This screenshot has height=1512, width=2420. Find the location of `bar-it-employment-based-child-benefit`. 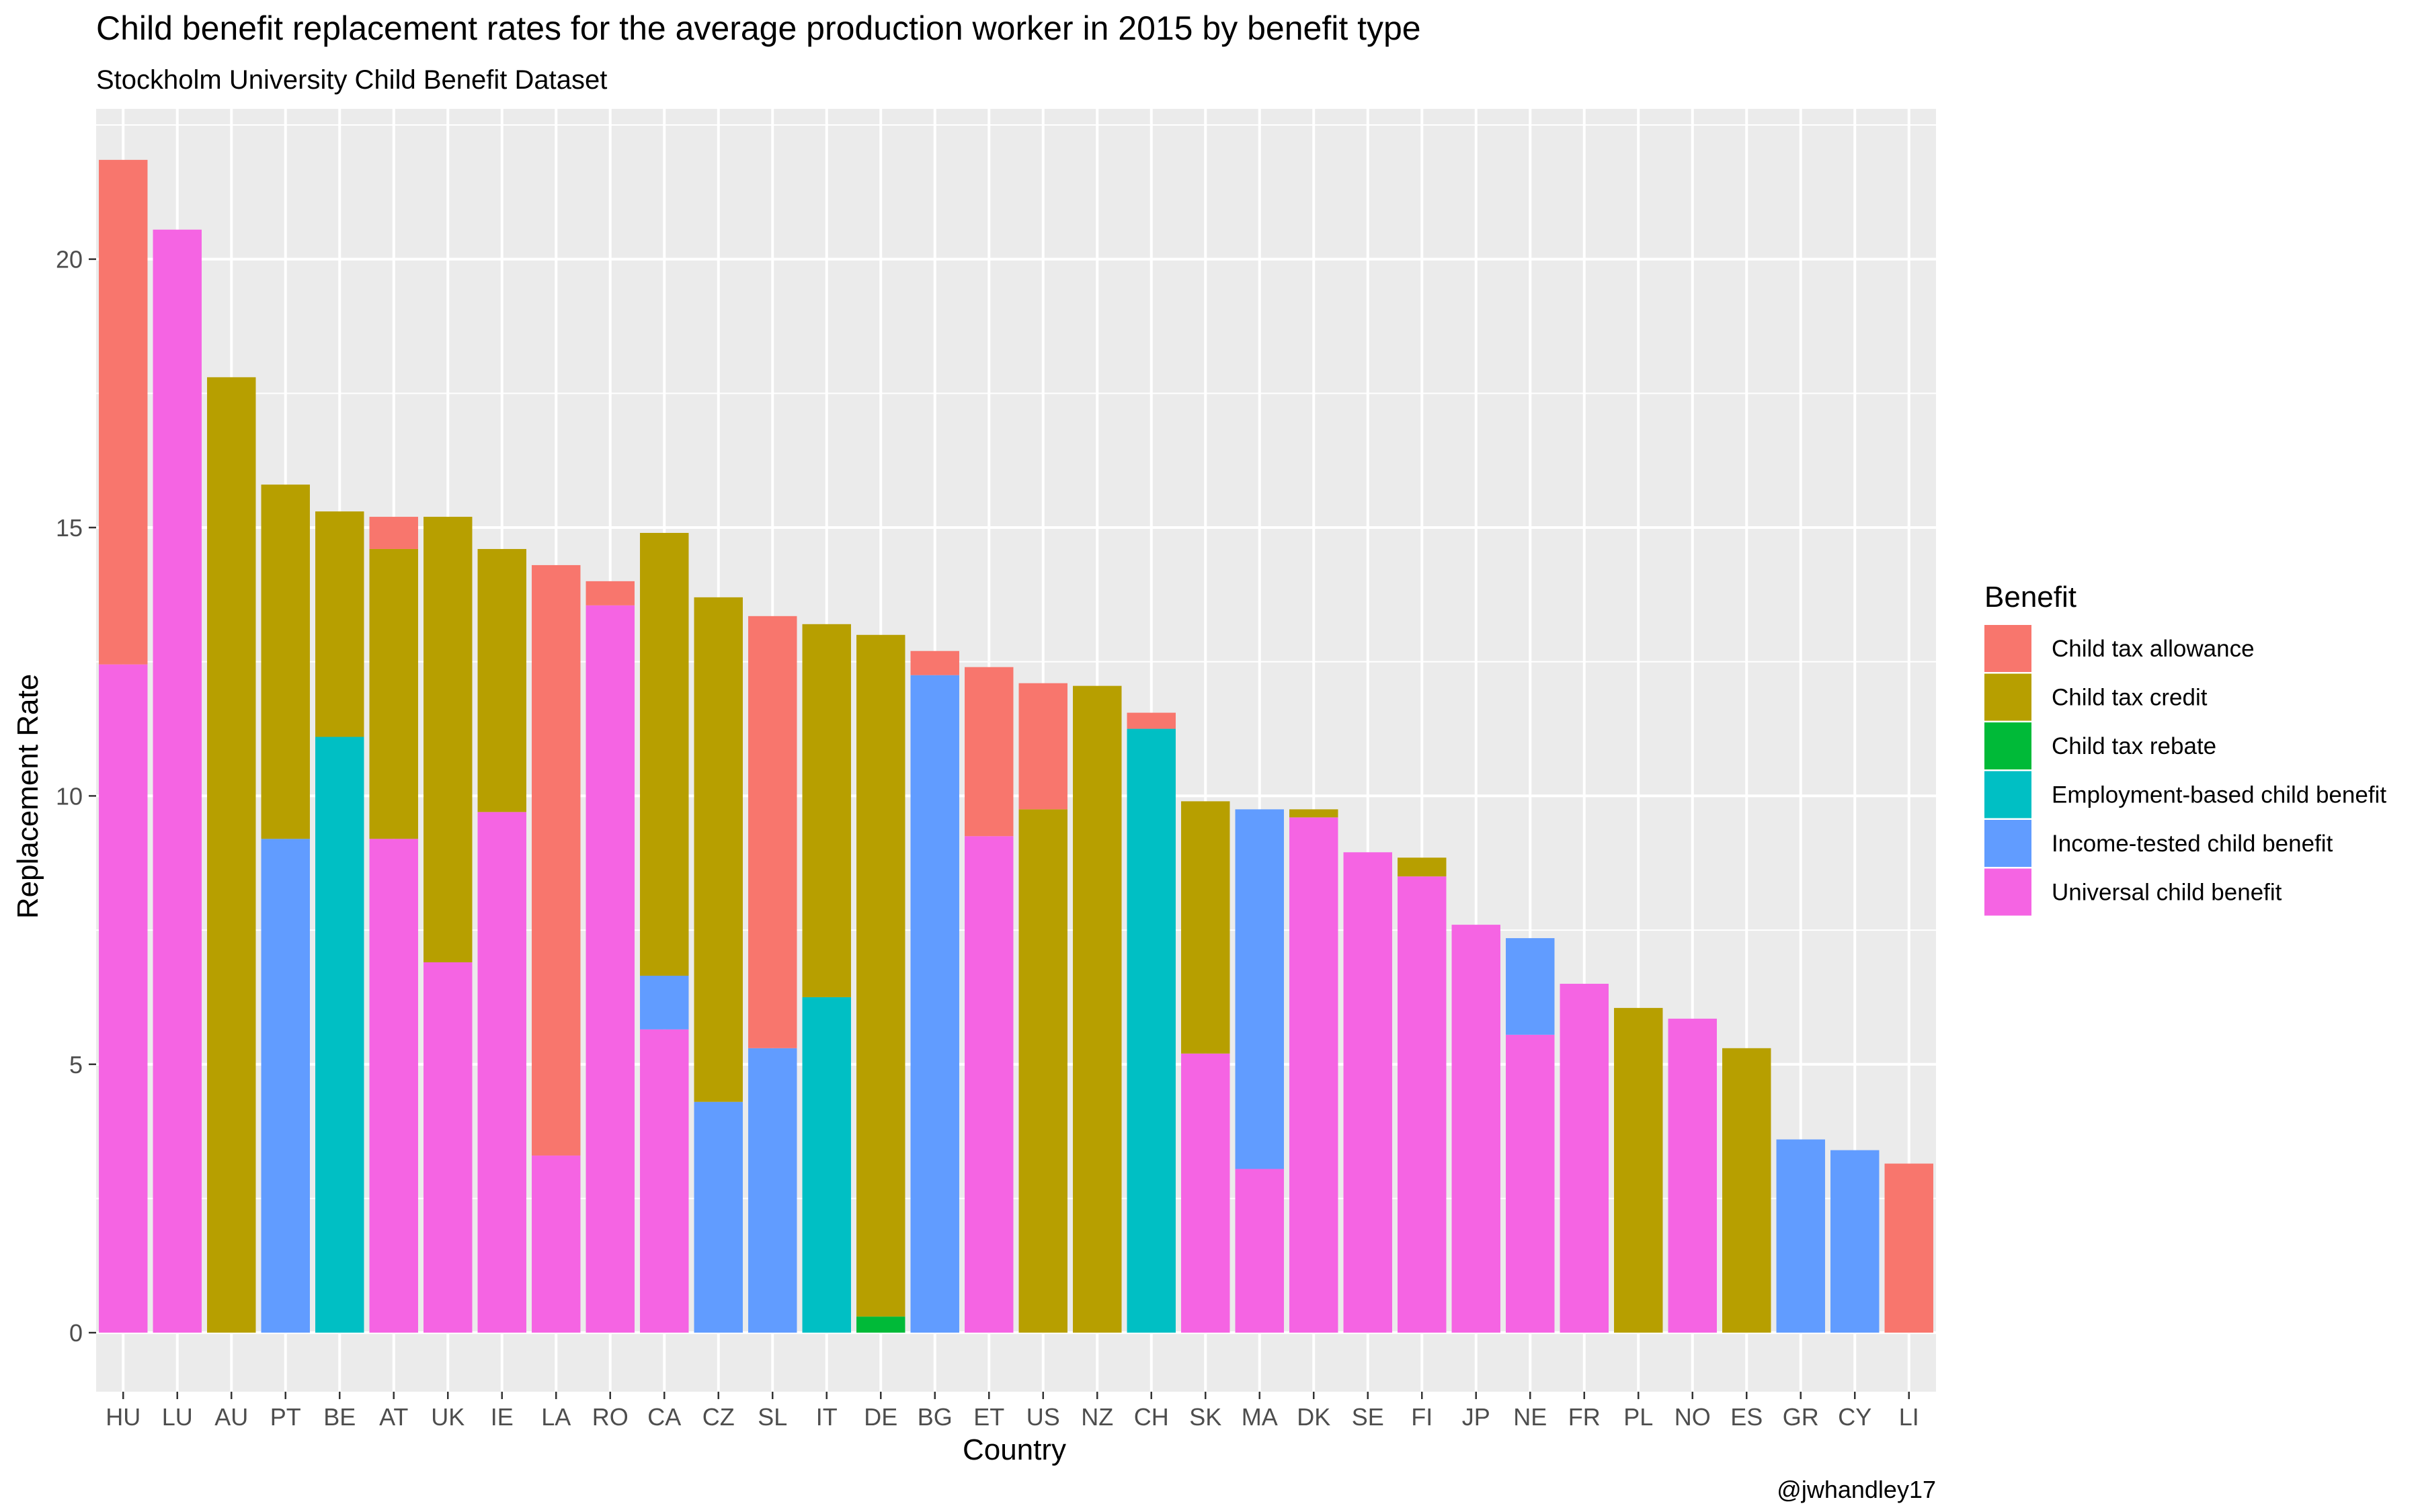

bar-it-employment-based-child-benefit is located at coordinates (826, 1165).